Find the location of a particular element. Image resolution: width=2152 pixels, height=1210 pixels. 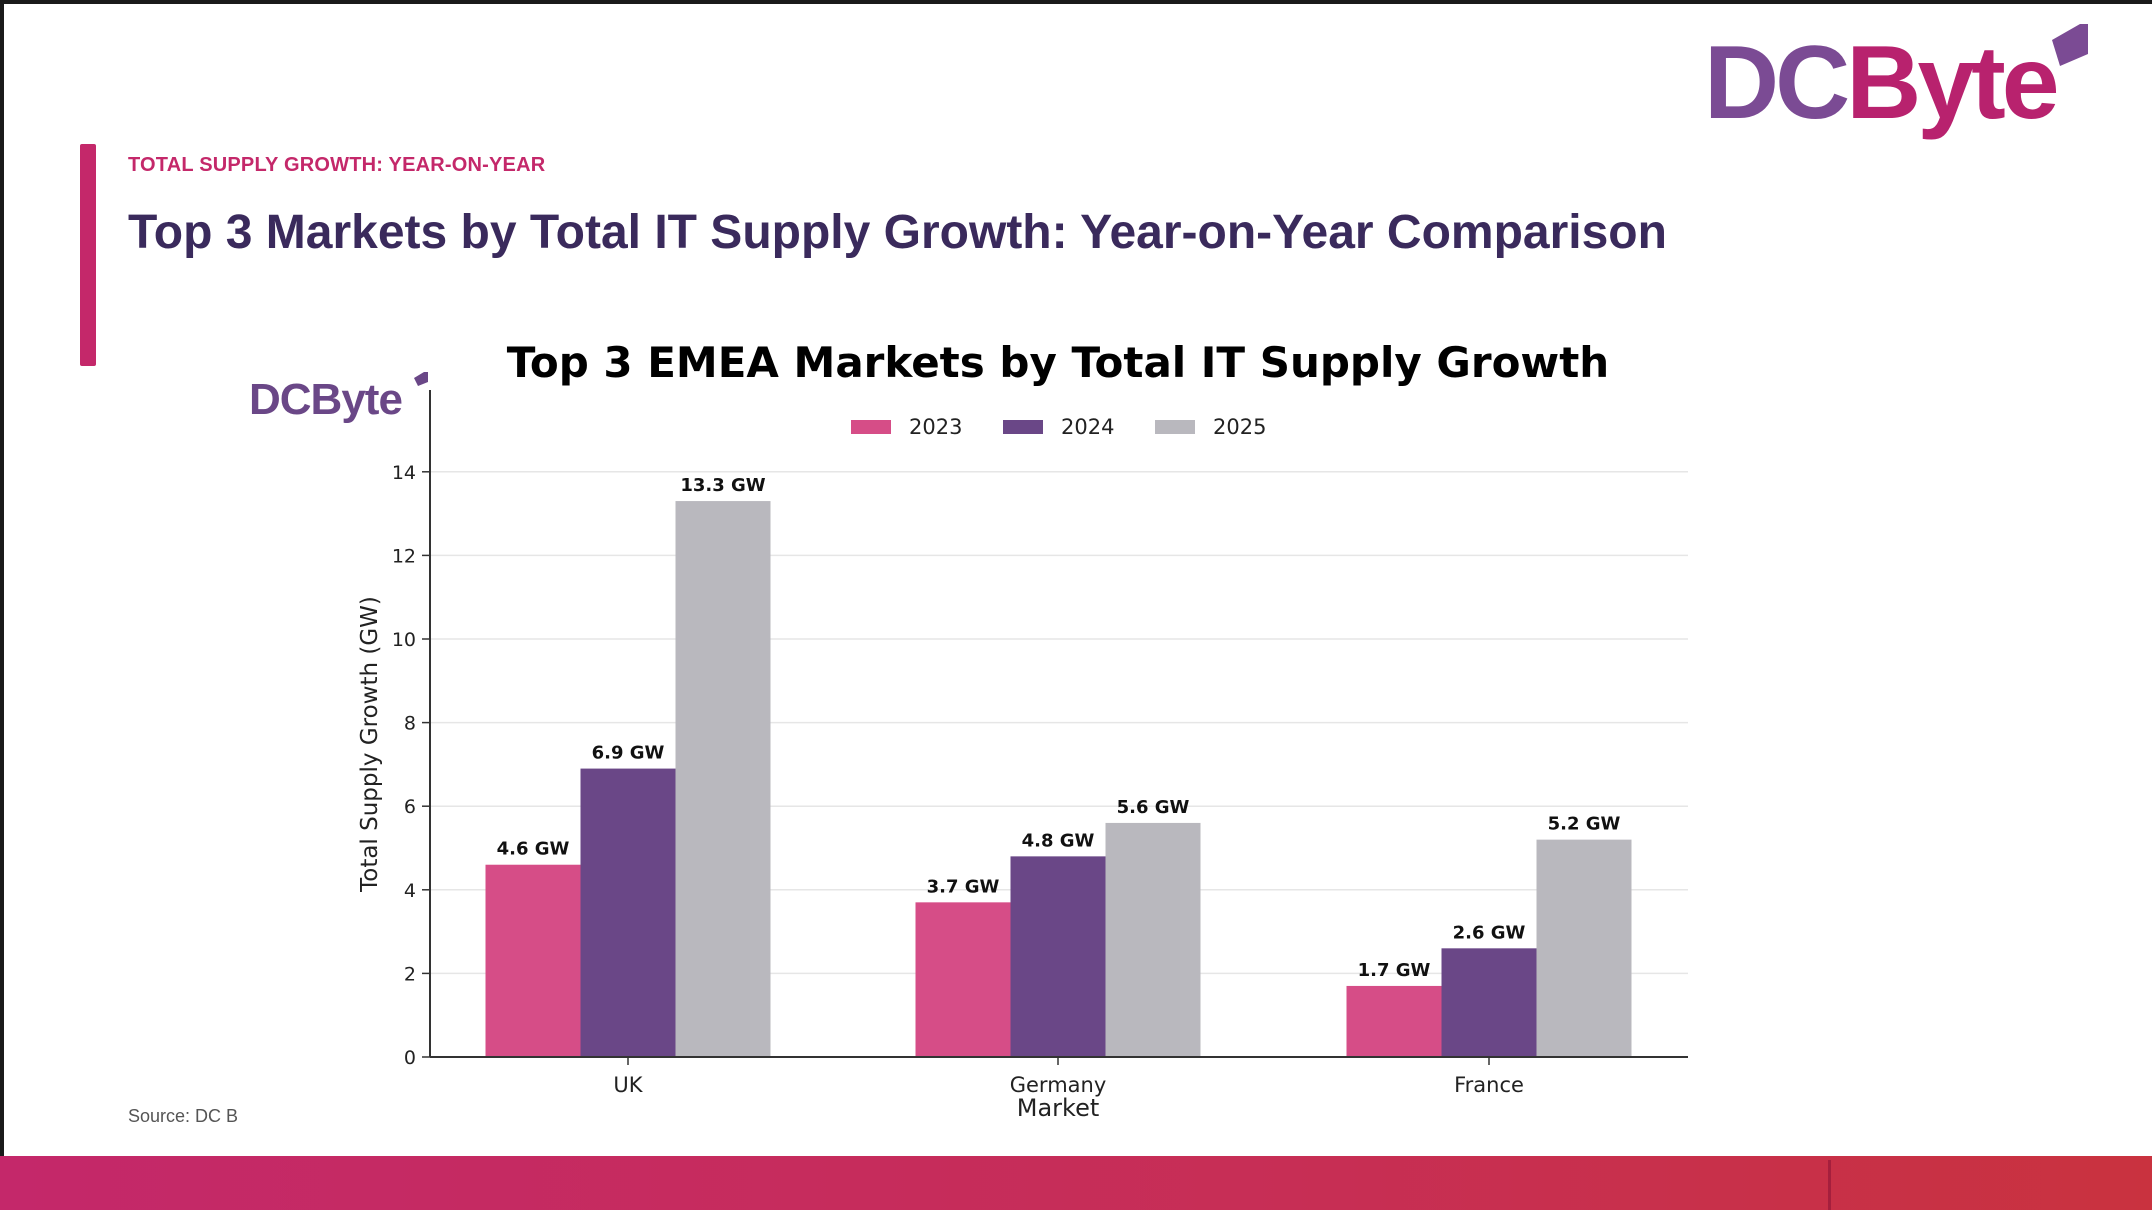

y-axis-ticks: 0 2 4 6 8 10 12 14 is located at coordinates (411, 765).